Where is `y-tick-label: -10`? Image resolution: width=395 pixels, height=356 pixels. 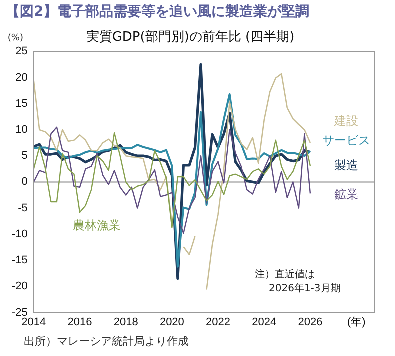
y-tick-label: -10 is located at coordinates (20, 234).